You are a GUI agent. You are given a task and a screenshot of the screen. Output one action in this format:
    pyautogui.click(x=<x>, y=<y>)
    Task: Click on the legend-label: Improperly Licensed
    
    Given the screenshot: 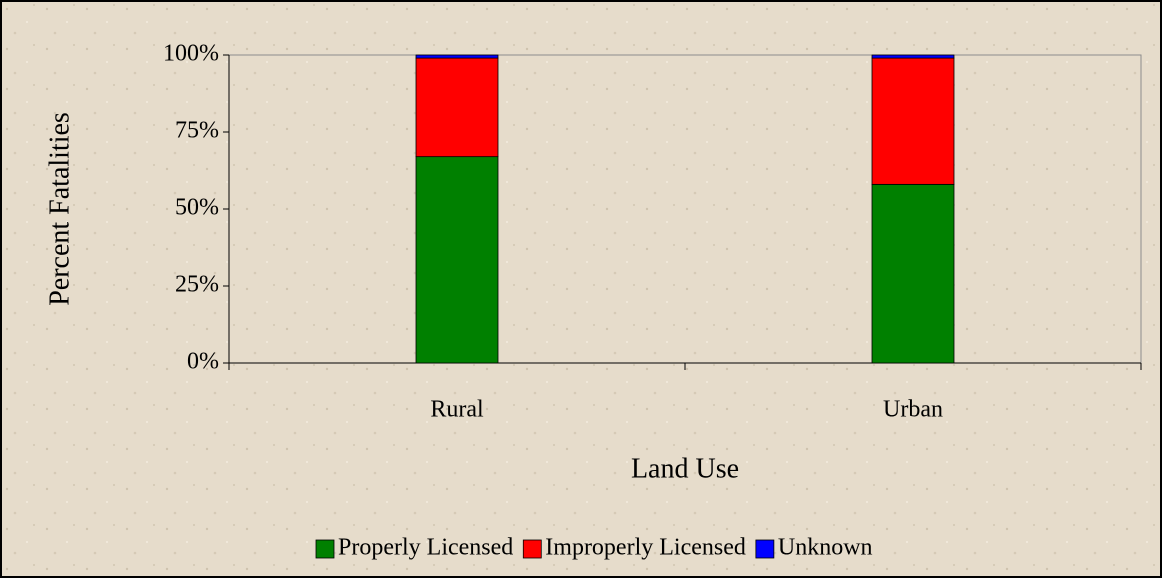 What is the action you would take?
    pyautogui.click(x=645, y=548)
    